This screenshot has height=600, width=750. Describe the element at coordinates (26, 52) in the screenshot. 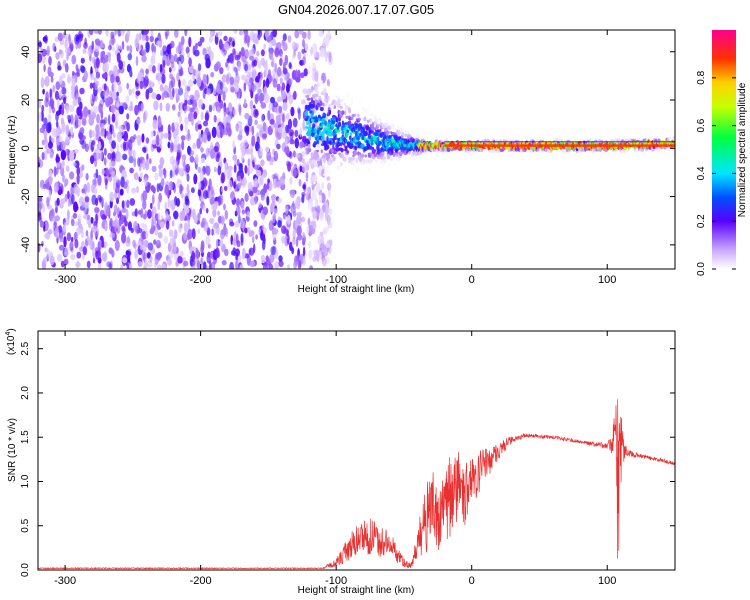

I see `spectrogram-y-tick-label: 40` at that location.